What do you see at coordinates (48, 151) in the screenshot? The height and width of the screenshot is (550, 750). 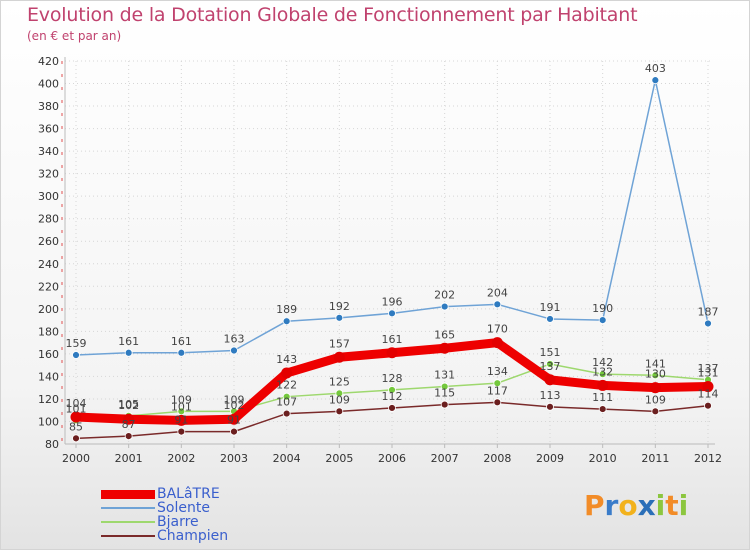 I see `y-tick-label: 340` at bounding box center [48, 151].